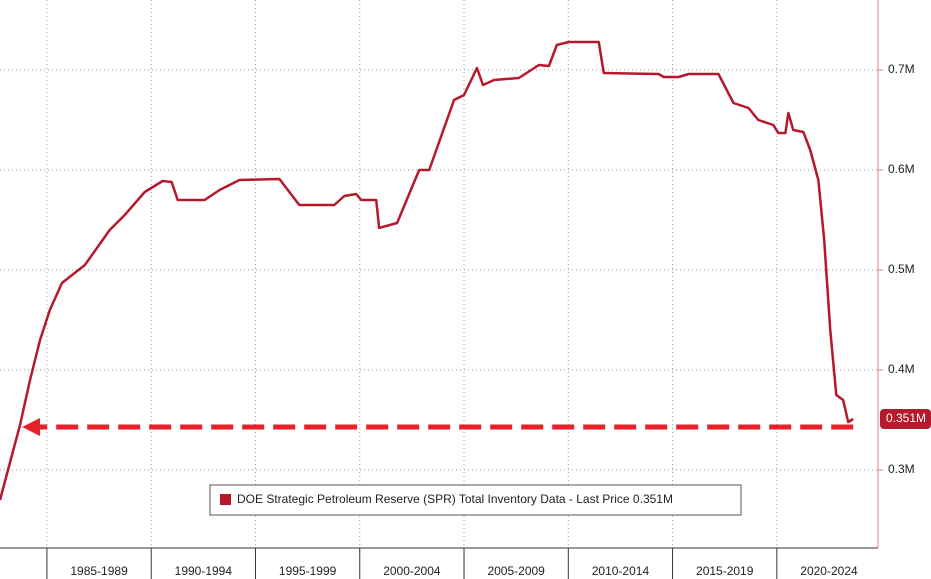 The height and width of the screenshot is (579, 931). Describe the element at coordinates (99, 571) in the screenshot. I see `x-tick-label: 1985-1989` at that location.